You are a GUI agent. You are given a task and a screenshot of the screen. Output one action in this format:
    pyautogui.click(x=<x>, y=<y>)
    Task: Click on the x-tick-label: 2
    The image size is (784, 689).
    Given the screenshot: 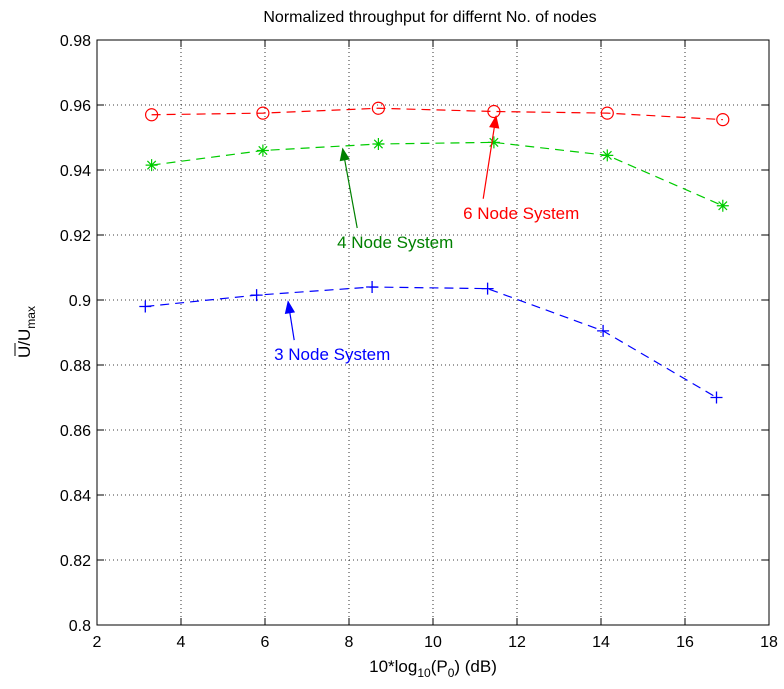 What is the action you would take?
    pyautogui.click(x=97, y=642)
    